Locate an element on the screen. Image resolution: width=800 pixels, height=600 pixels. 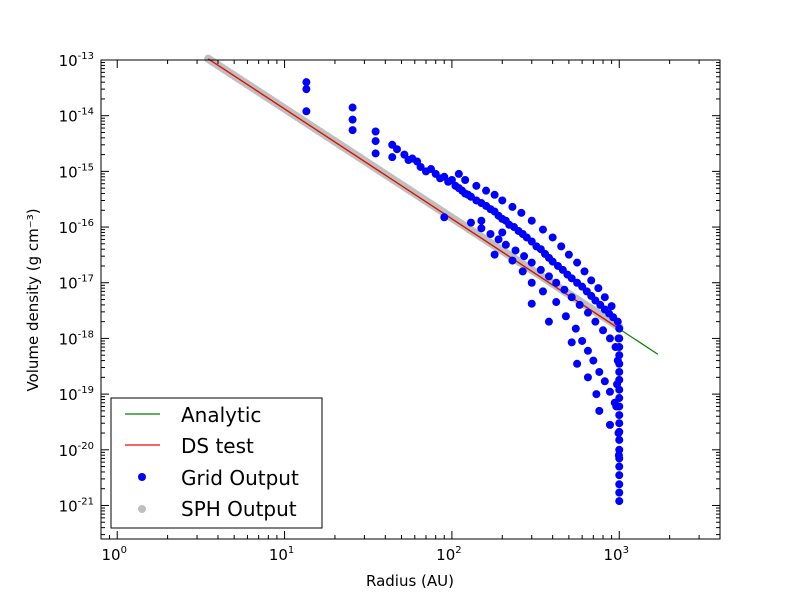
legend: Analytic DS test Grid Output SPH Output is located at coordinates (216, 463).